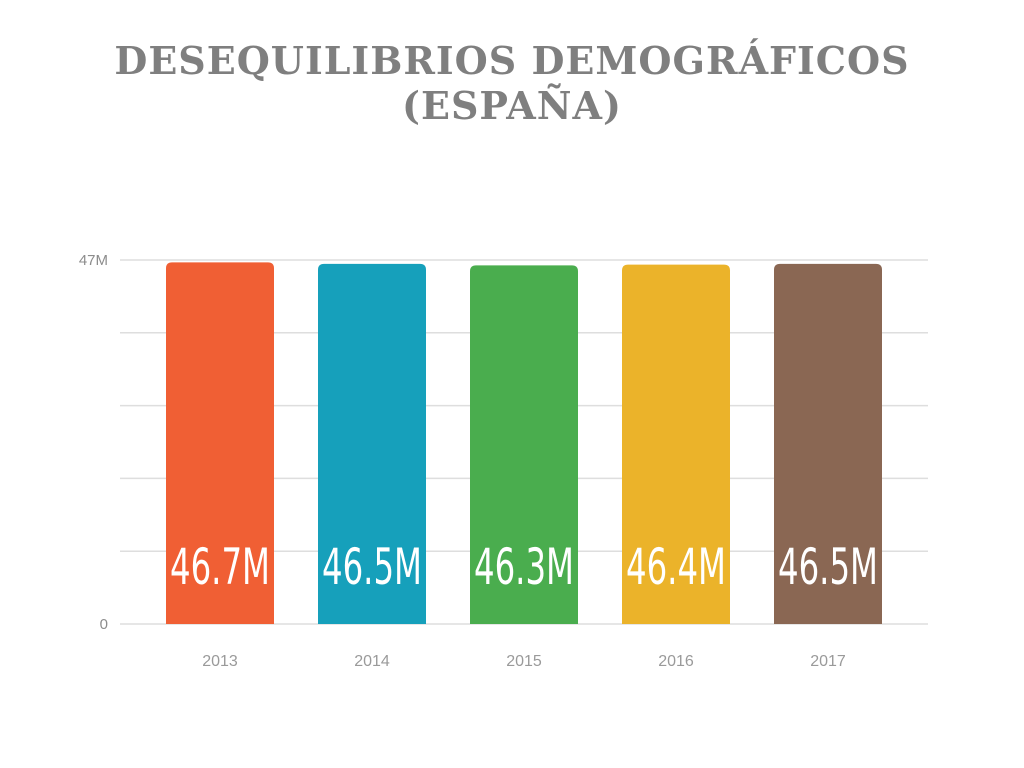 This screenshot has width=1024, height=768. Describe the element at coordinates (372, 661) in the screenshot. I see `x-tick-label: 2014` at that location.